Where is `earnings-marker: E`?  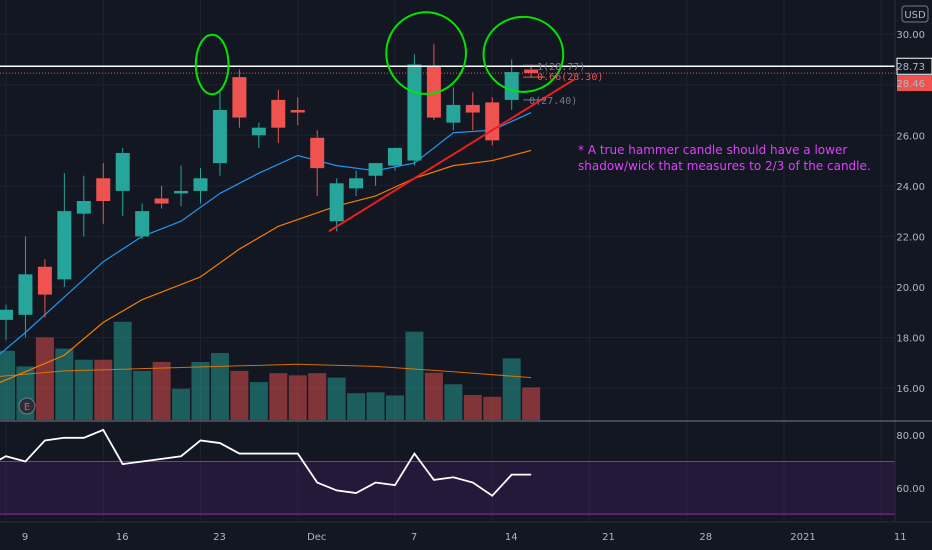 earnings-marker: E is located at coordinates (27, 406).